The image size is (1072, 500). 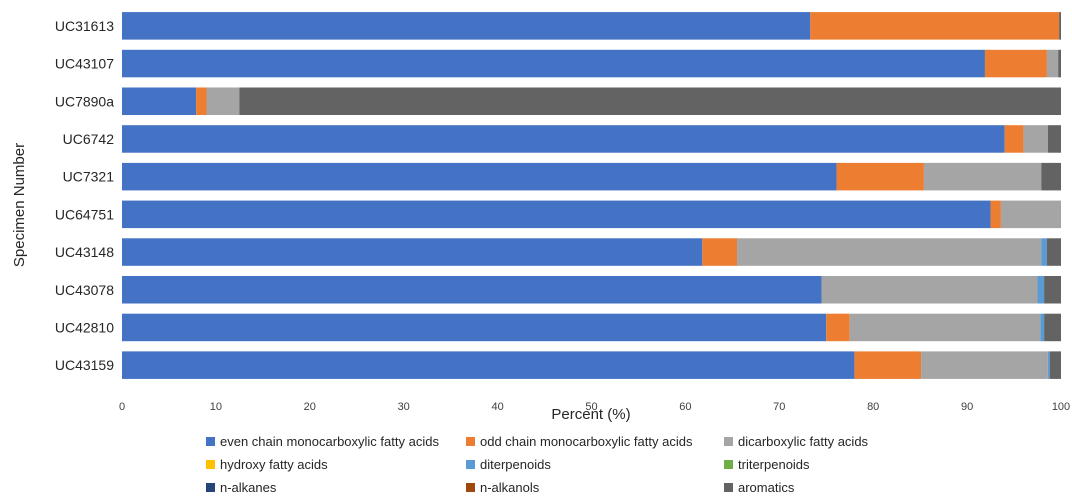 What do you see at coordinates (84, 64) in the screenshot?
I see `y-tick-label: UC43107` at bounding box center [84, 64].